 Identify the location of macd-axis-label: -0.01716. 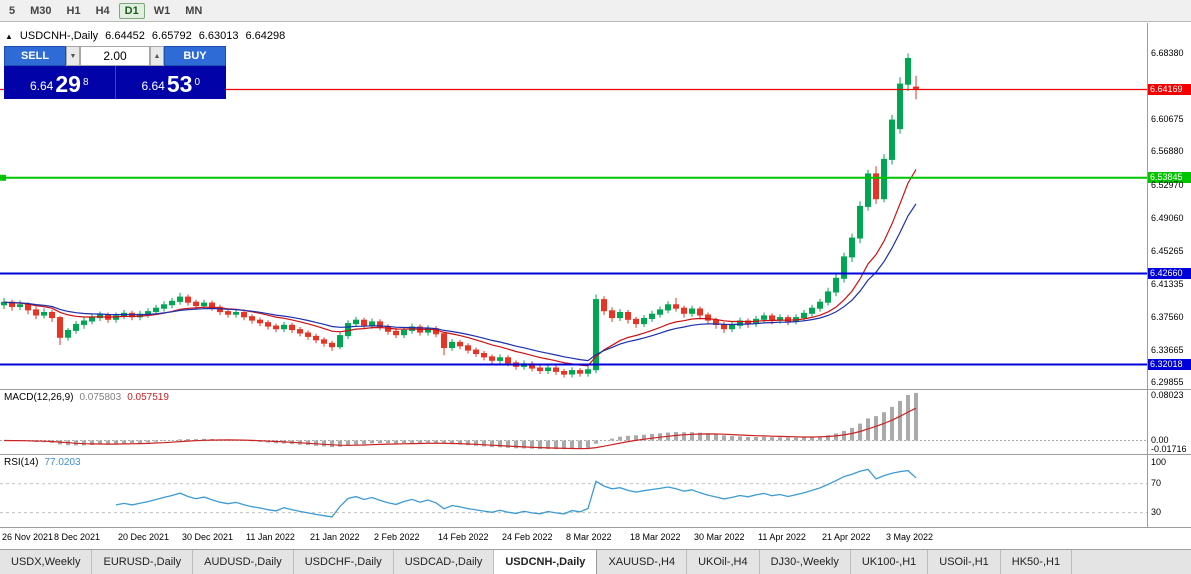
(1169, 449).